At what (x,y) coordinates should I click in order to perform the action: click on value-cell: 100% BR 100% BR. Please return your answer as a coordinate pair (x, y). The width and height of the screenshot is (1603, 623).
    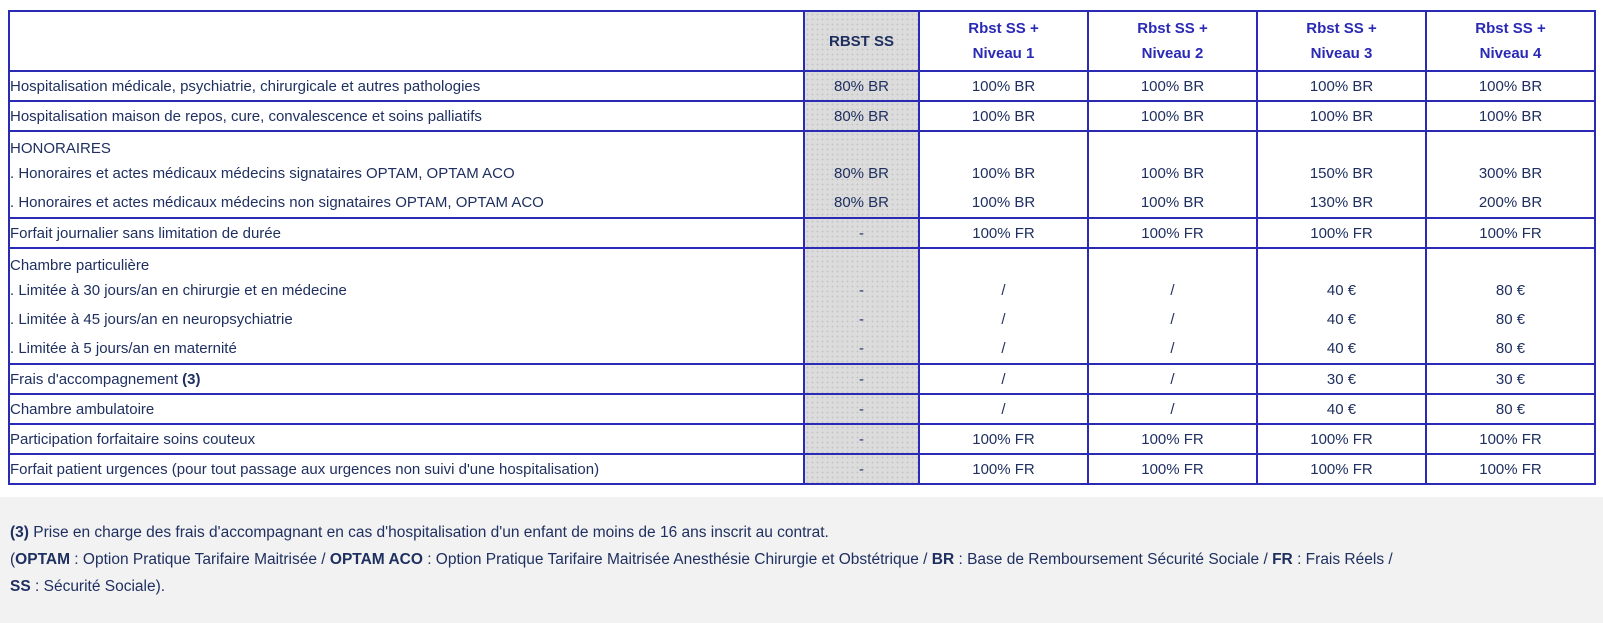
    Looking at the image, I should click on (1172, 174).